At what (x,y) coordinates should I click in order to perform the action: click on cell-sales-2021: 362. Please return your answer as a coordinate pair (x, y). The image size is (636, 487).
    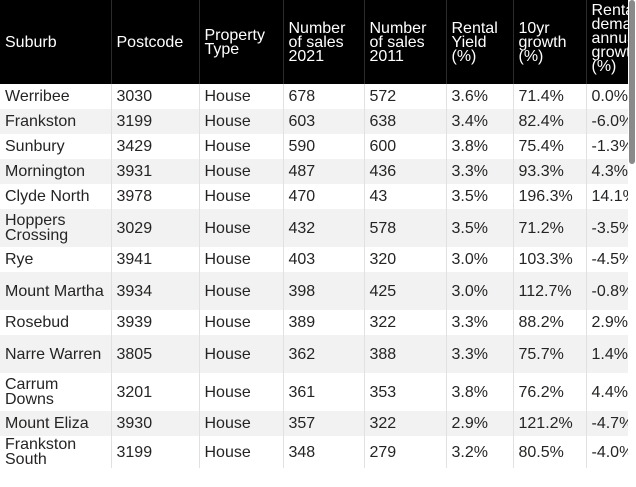
    Looking at the image, I should click on (324, 354).